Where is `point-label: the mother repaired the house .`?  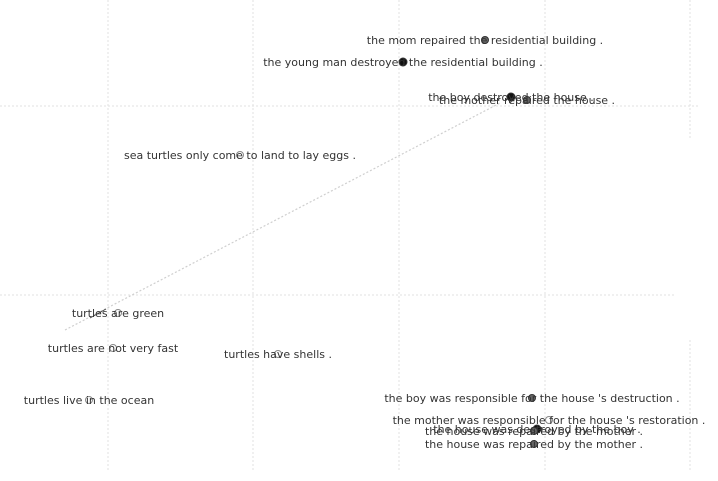 point-label: the mother repaired the house . is located at coordinates (527, 100).